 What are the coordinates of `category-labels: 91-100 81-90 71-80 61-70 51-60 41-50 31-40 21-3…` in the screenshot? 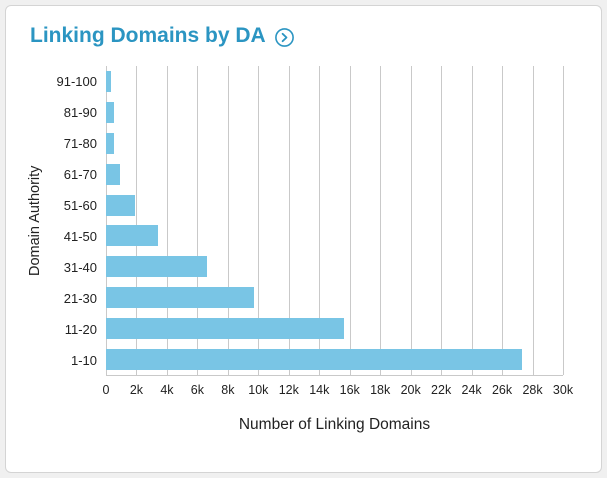 It's located at (77, 221).